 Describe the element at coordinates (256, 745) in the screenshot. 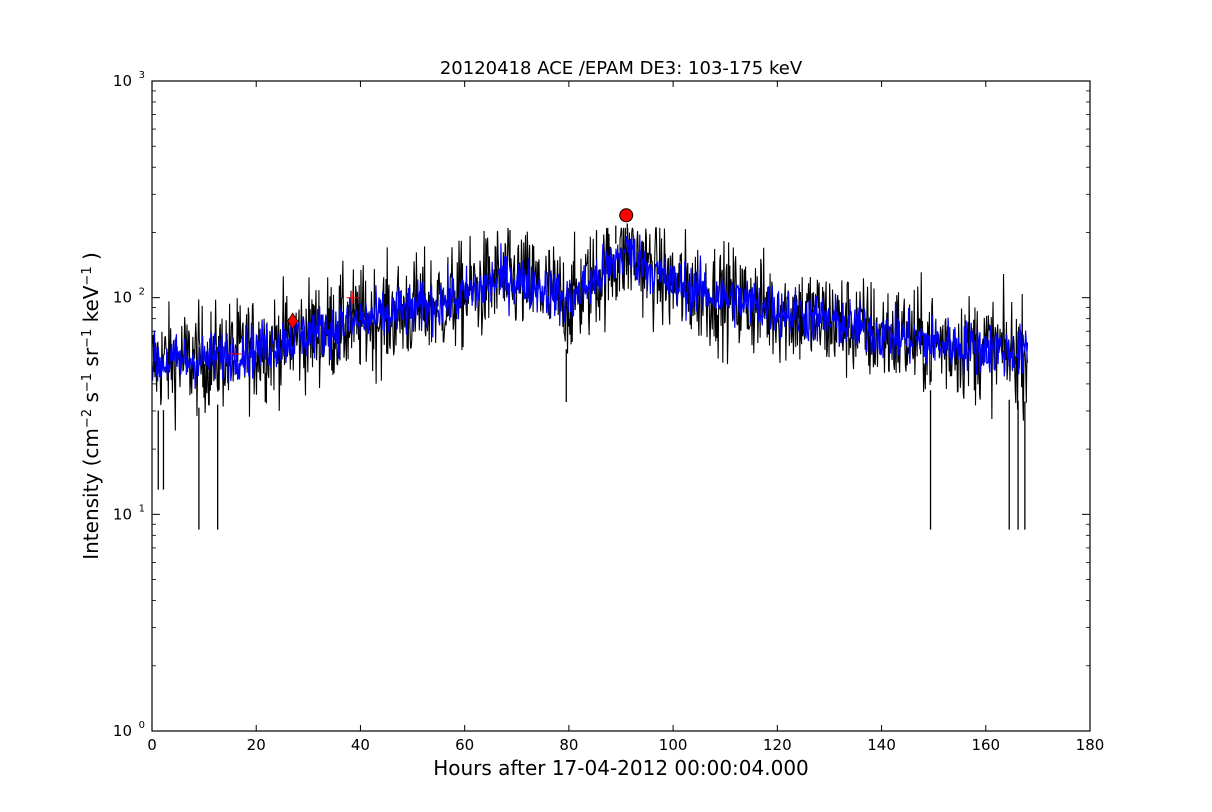

I see `x-tick-label: 20` at that location.